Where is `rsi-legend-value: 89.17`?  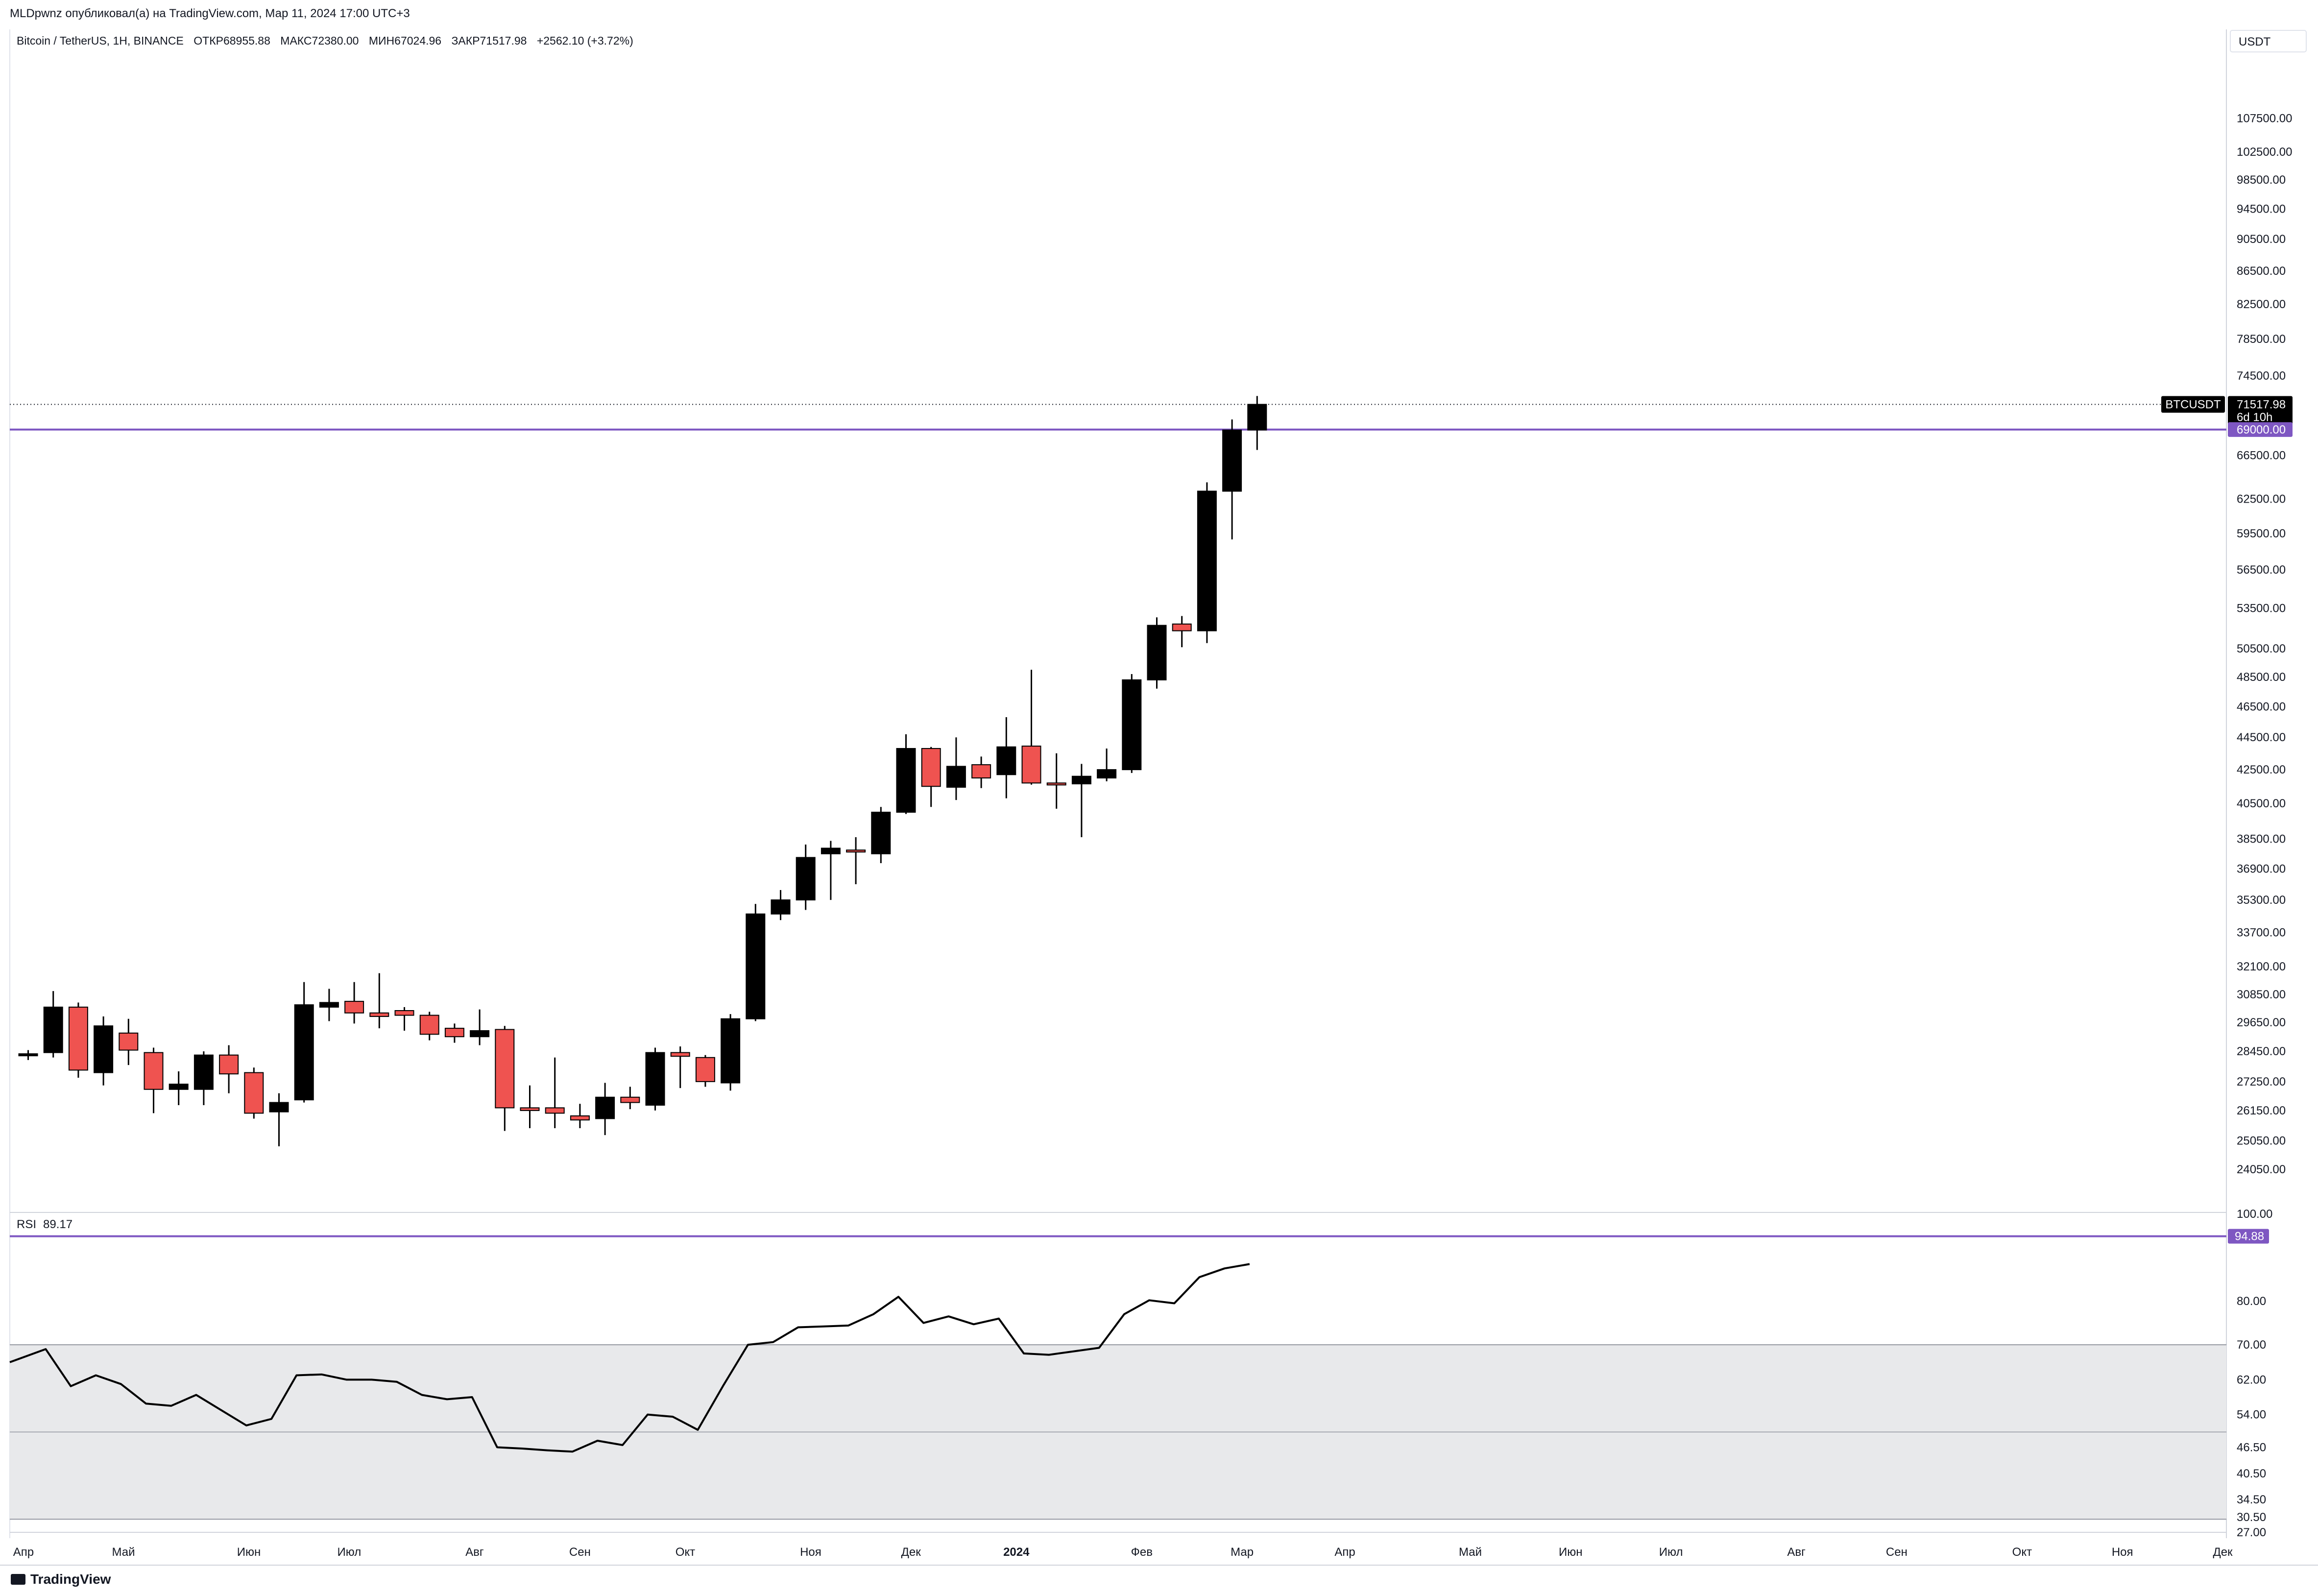 rsi-legend-value: 89.17 is located at coordinates (58, 1224).